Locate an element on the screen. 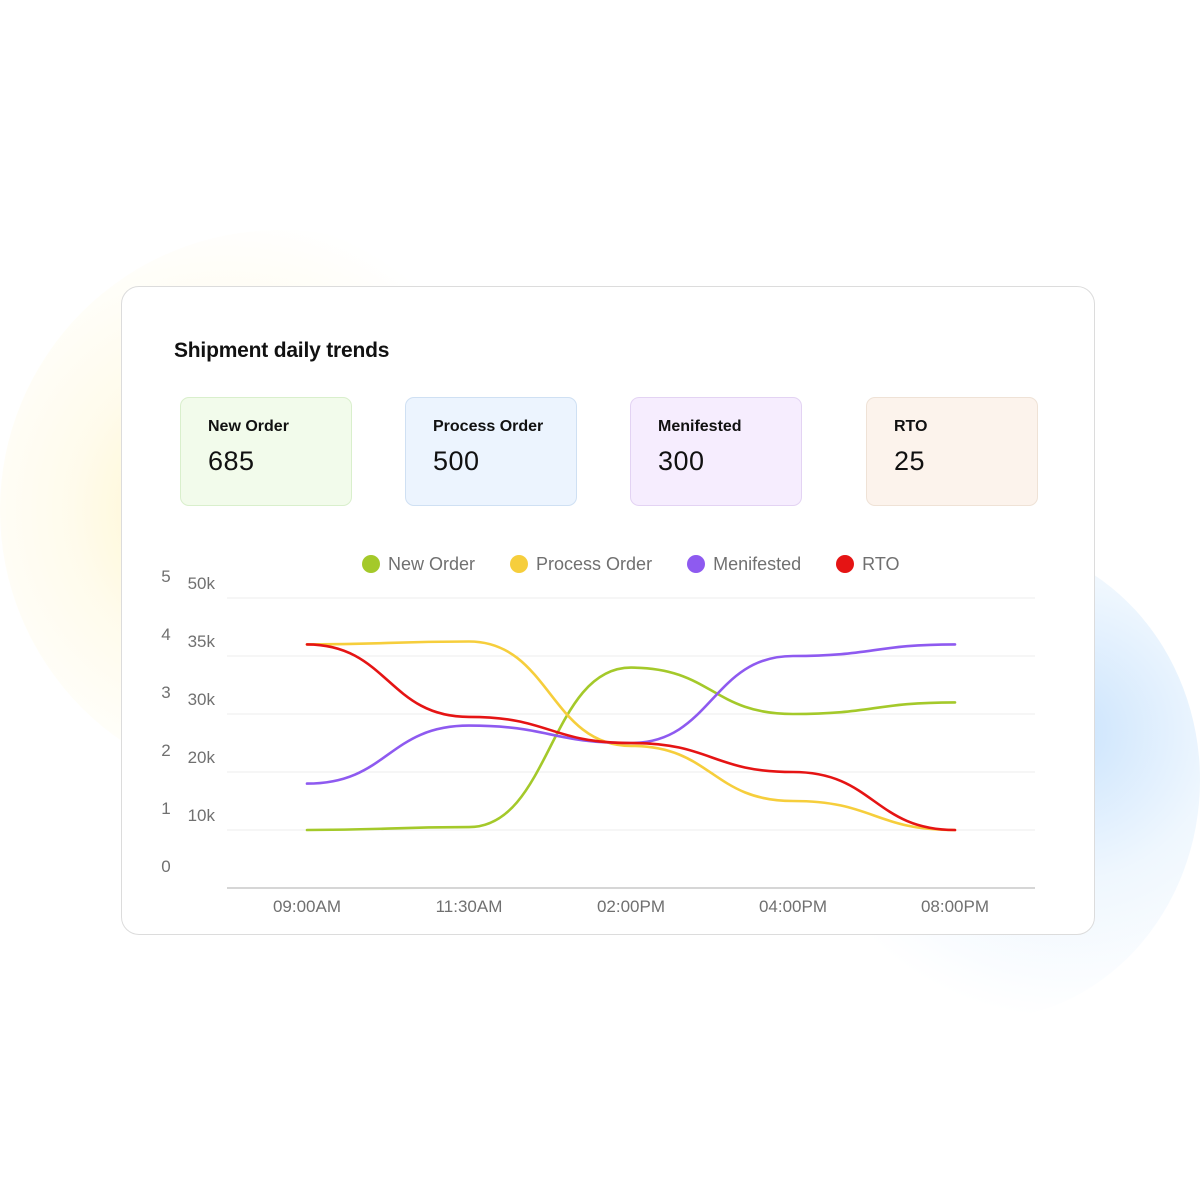 This screenshot has width=1200, height=1200. stat-label: Menifested is located at coordinates (700, 426).